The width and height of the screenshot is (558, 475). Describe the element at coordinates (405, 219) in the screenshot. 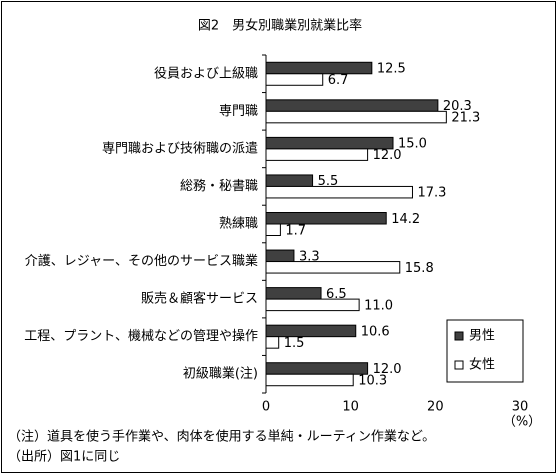

I see `value-label: 14.2` at that location.